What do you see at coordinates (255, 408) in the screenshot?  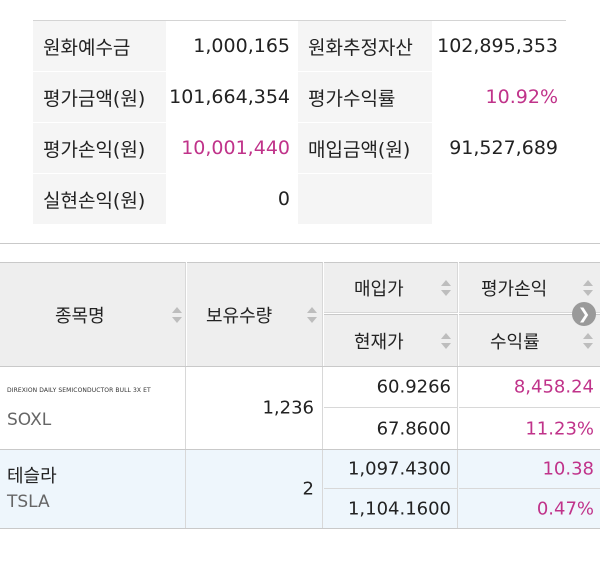 I see `quantity-cell: 1,236` at bounding box center [255, 408].